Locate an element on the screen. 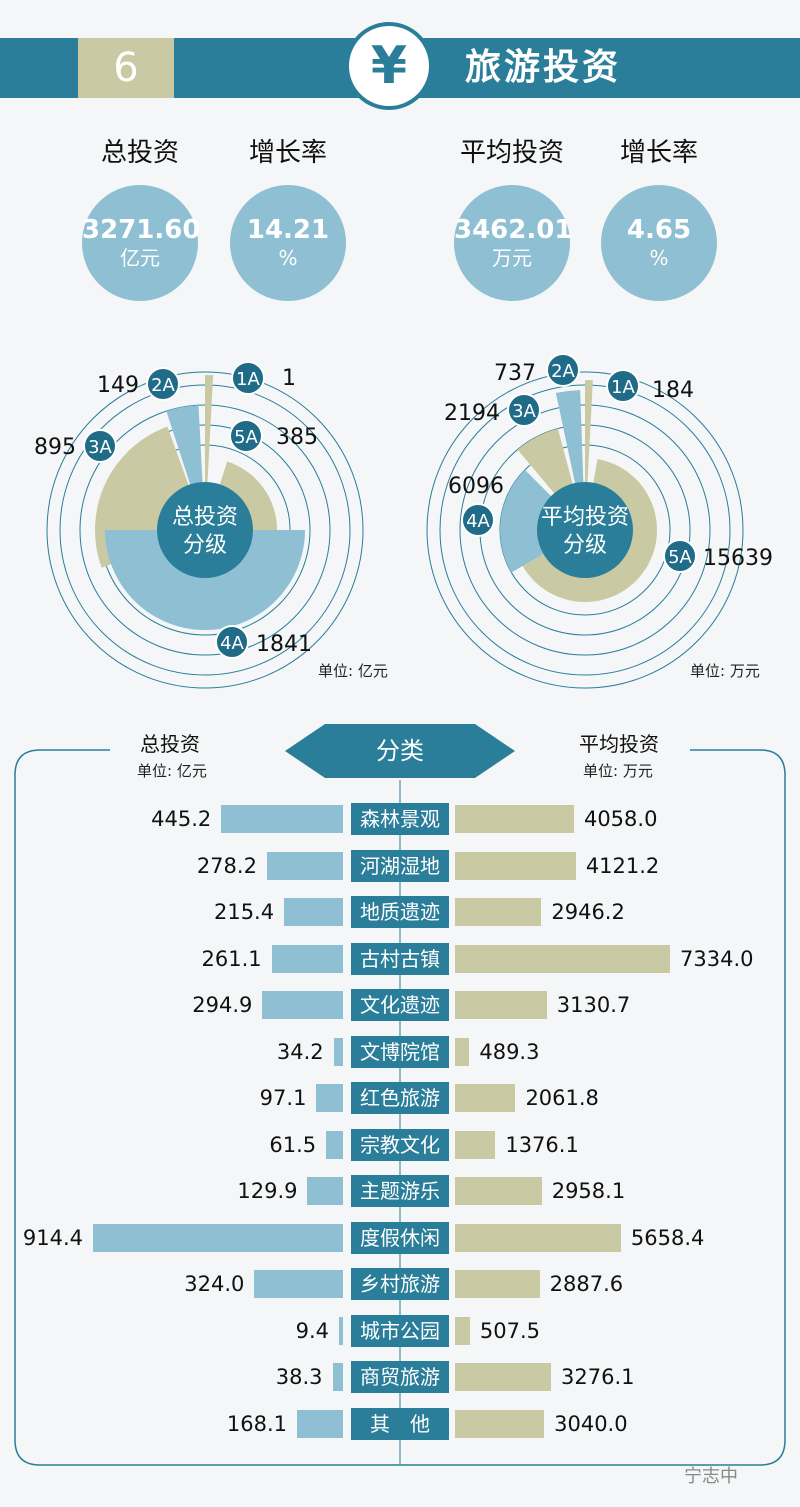 The width and height of the screenshot is (800, 1507). total-investment-label: 278.2 is located at coordinates (226, 865).